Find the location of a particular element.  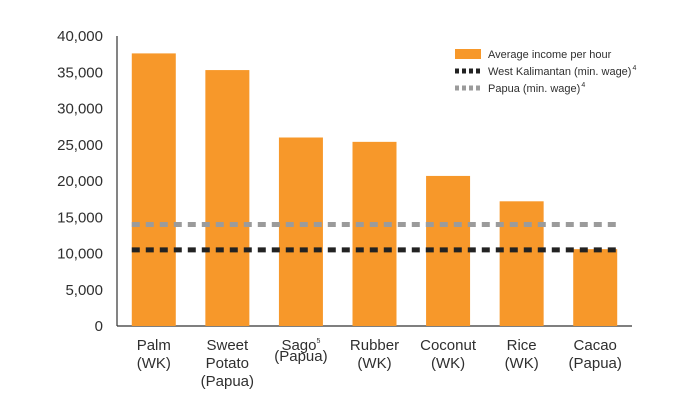

x-tick-label: Coconut (WK) is located at coordinates (448, 354).